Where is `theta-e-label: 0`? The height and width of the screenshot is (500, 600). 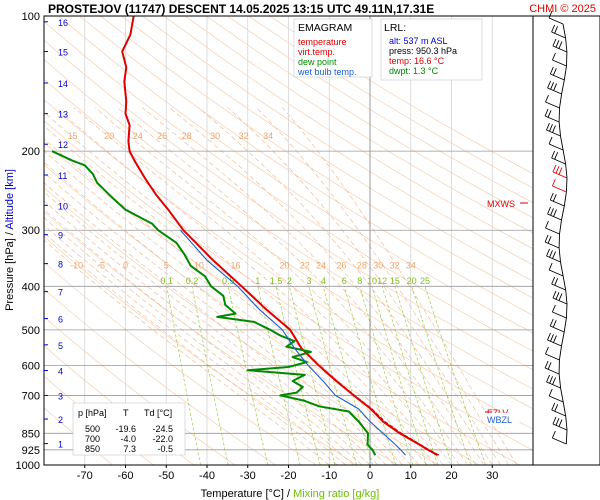
theta-e-label: 0 is located at coordinates (125, 265).